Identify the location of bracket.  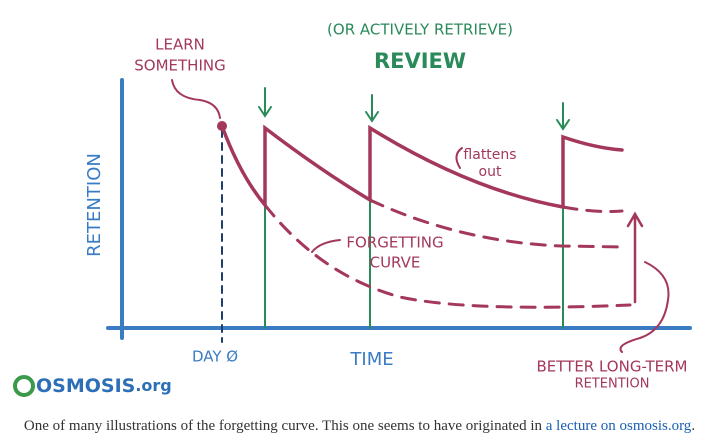
(644, 307).